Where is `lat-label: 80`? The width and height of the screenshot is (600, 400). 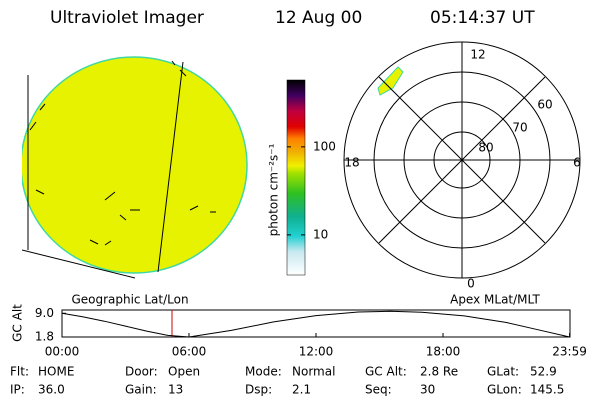 lat-label: 80 is located at coordinates (485, 148).